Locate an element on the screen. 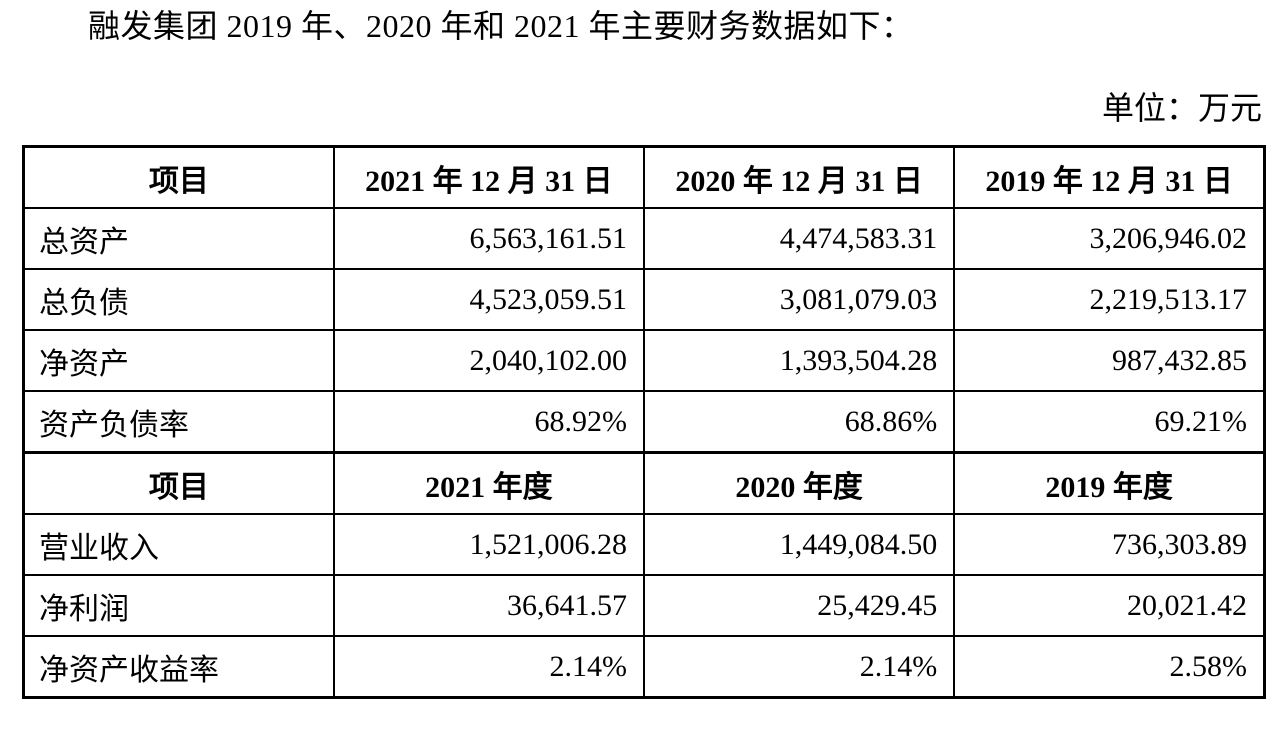 This screenshot has width=1288, height=732. row-label: 总负债 is located at coordinates (178, 299).